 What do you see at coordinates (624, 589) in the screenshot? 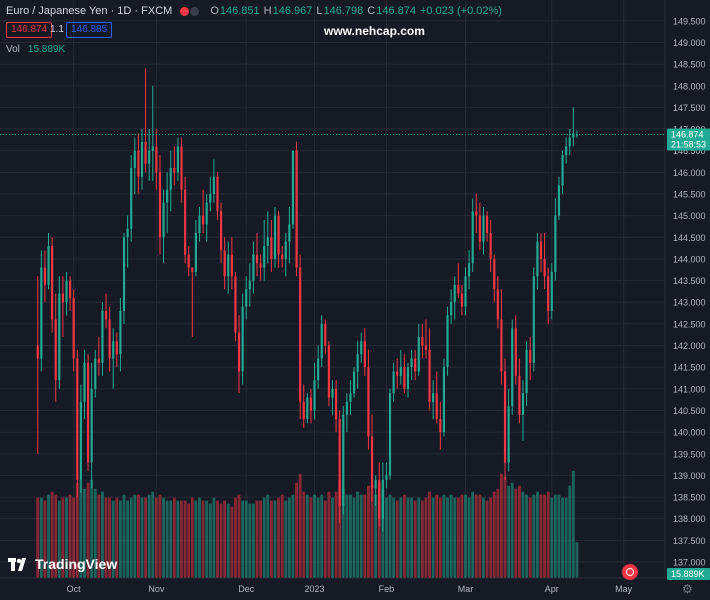
I see `time-tick-label: May` at bounding box center [624, 589].